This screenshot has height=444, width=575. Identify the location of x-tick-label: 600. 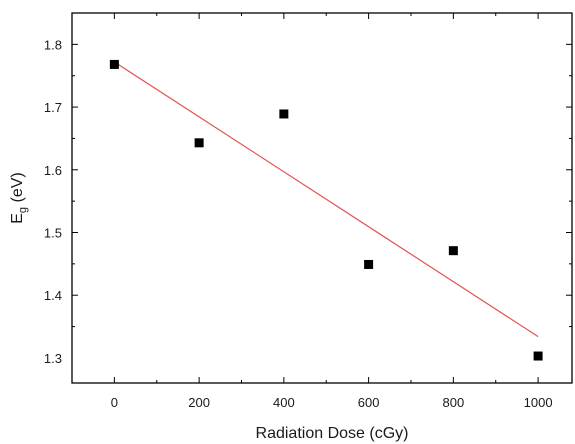
(369, 402).